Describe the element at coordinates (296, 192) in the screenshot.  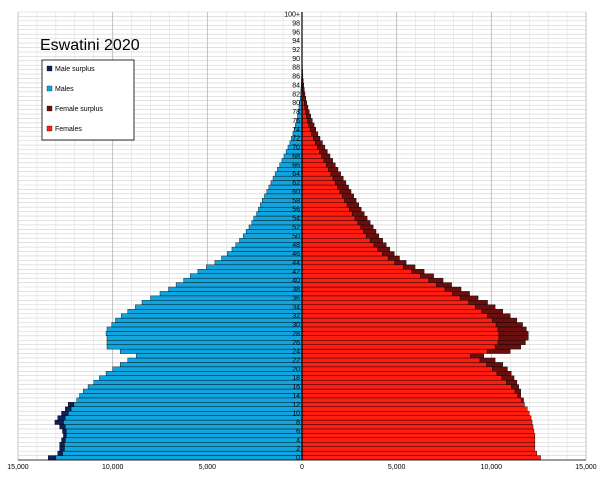
I see `age-tick-label: 60` at that location.